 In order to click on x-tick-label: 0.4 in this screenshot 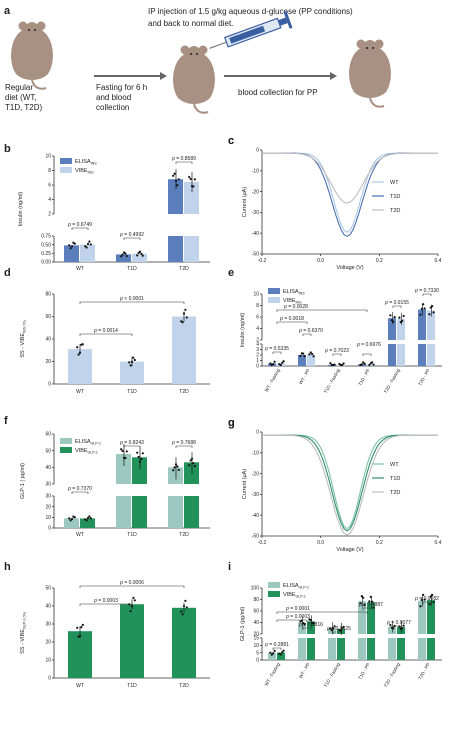, I will do `click(438, 543)`.